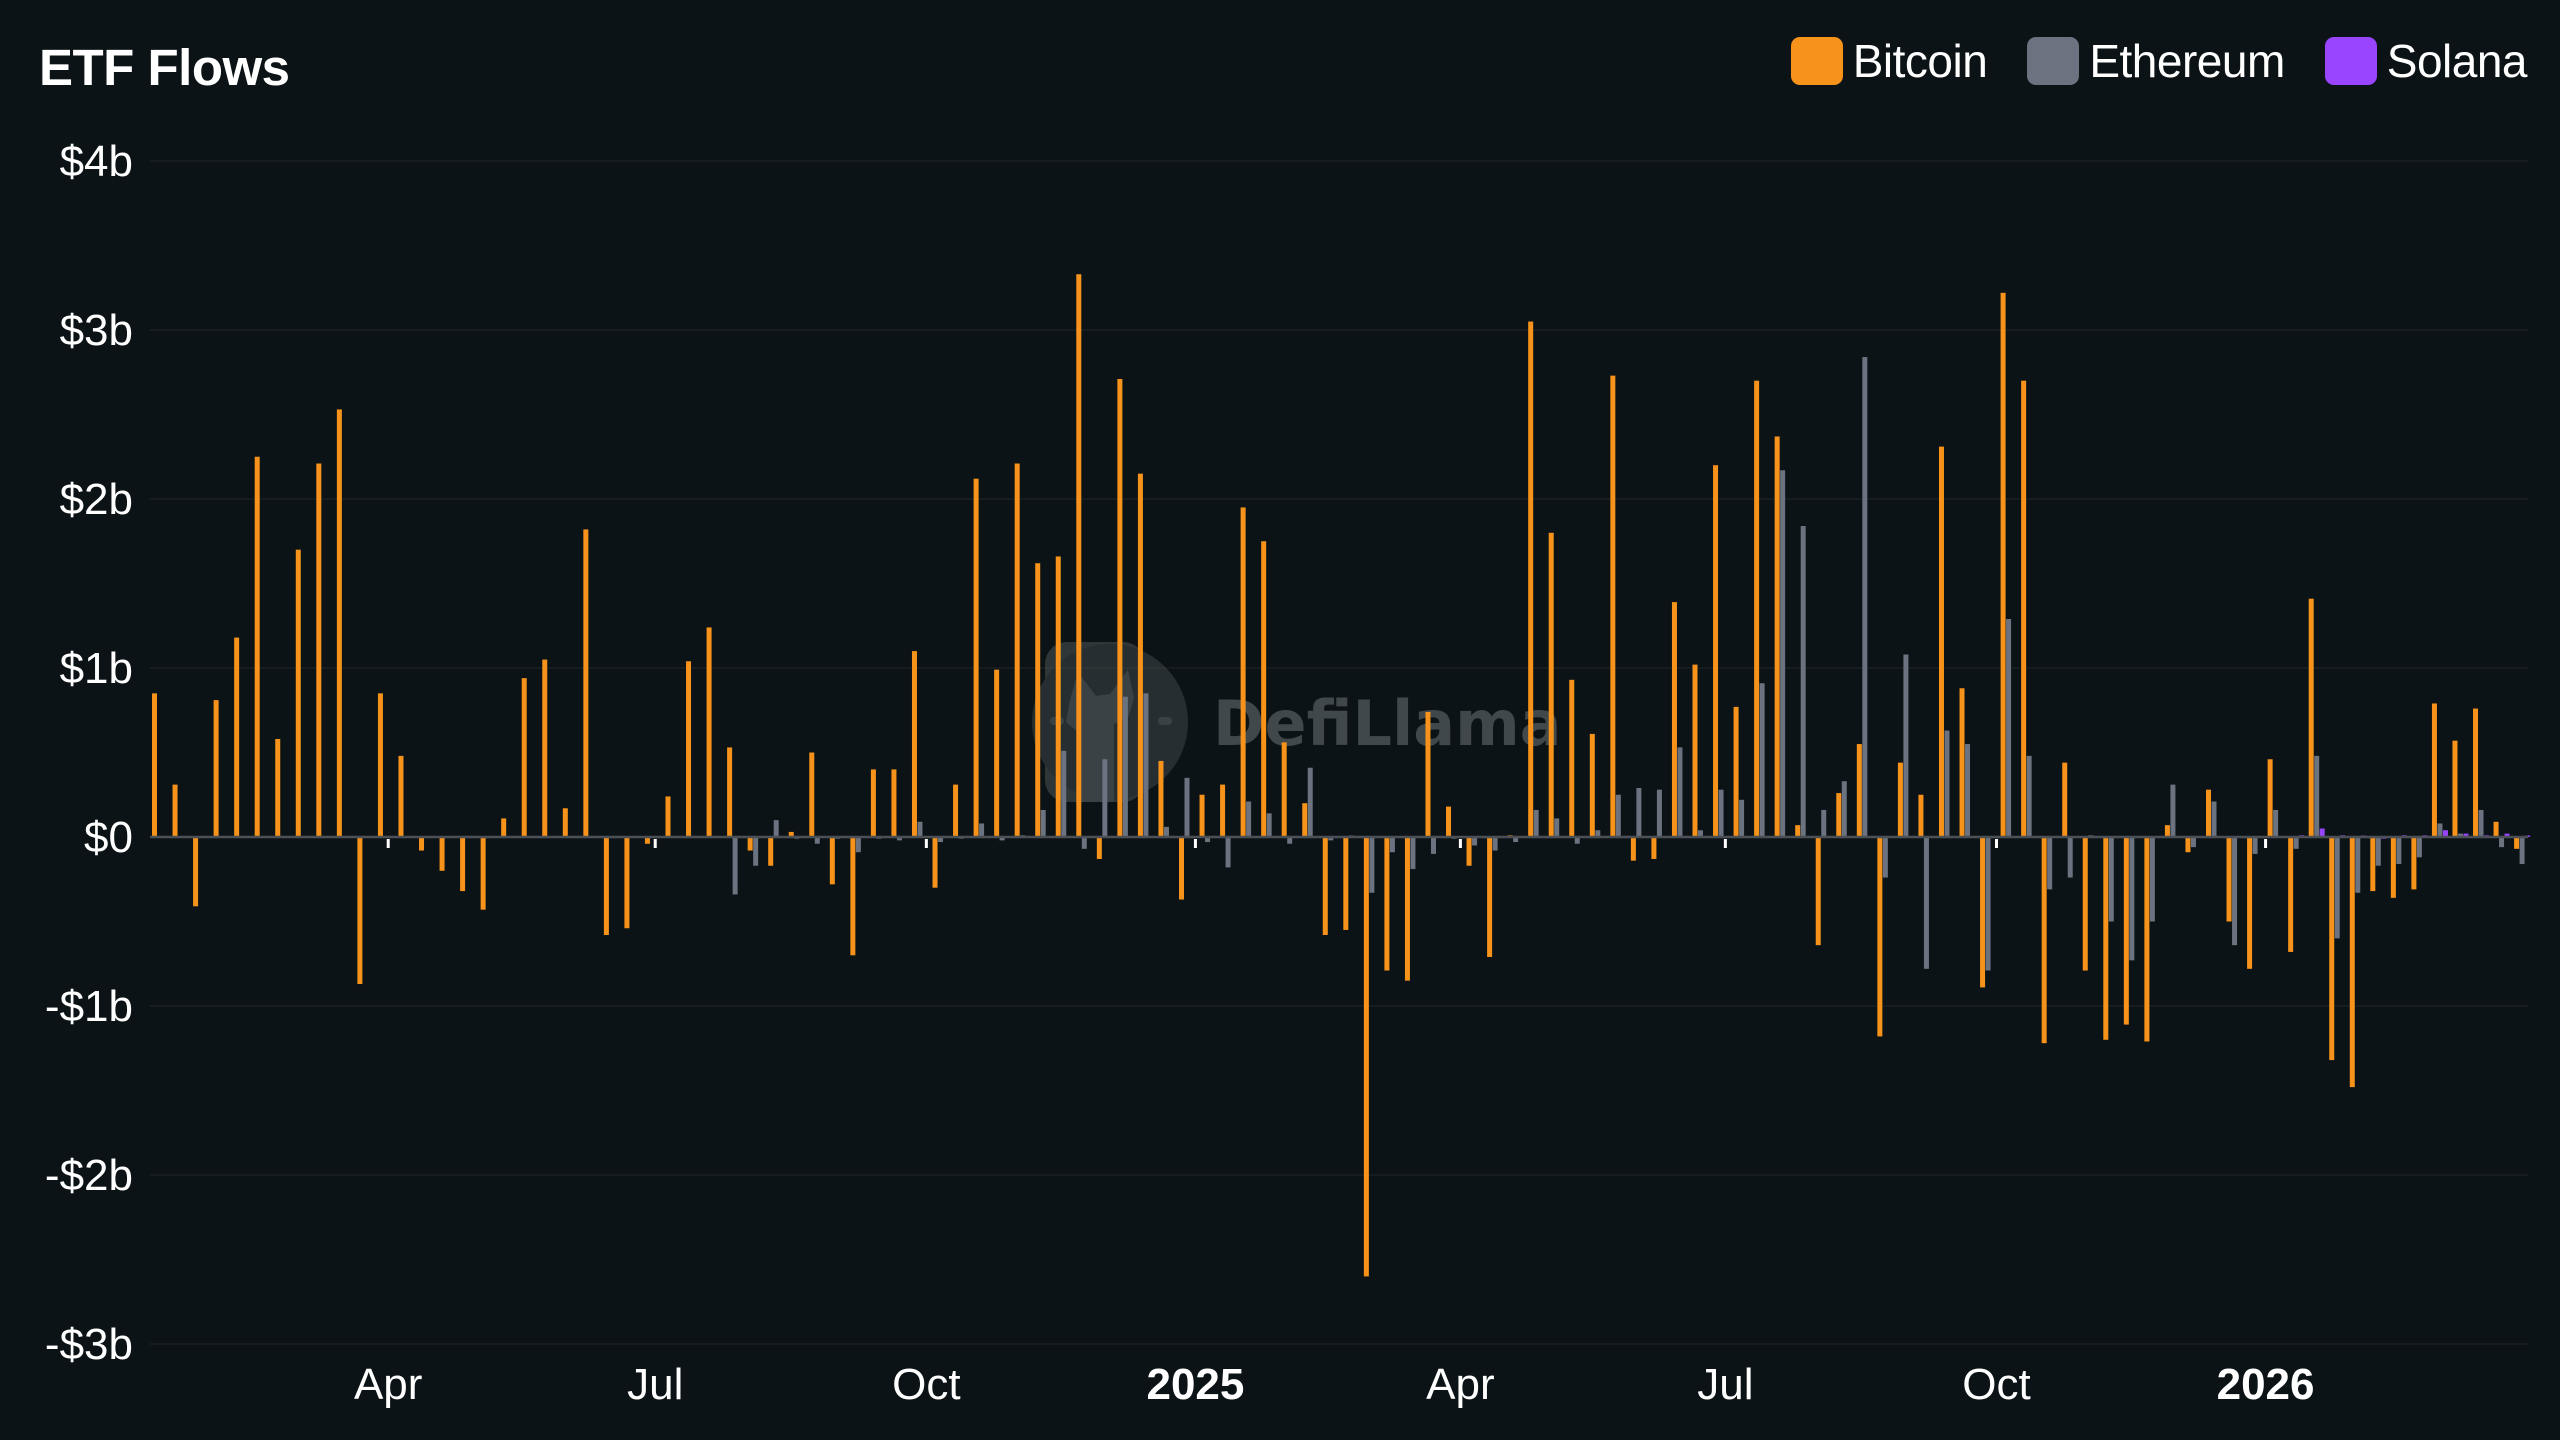  I want to click on legend-item-bitcoin: Bitcoin, so click(1889, 61).